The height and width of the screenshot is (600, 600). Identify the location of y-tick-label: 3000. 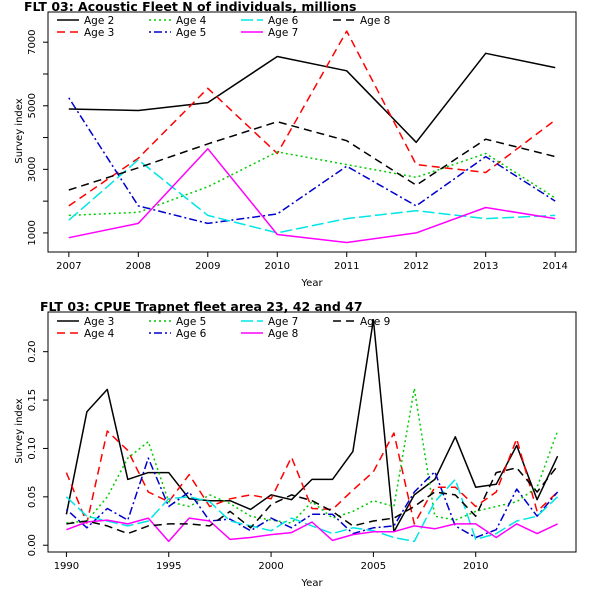
(32, 169).